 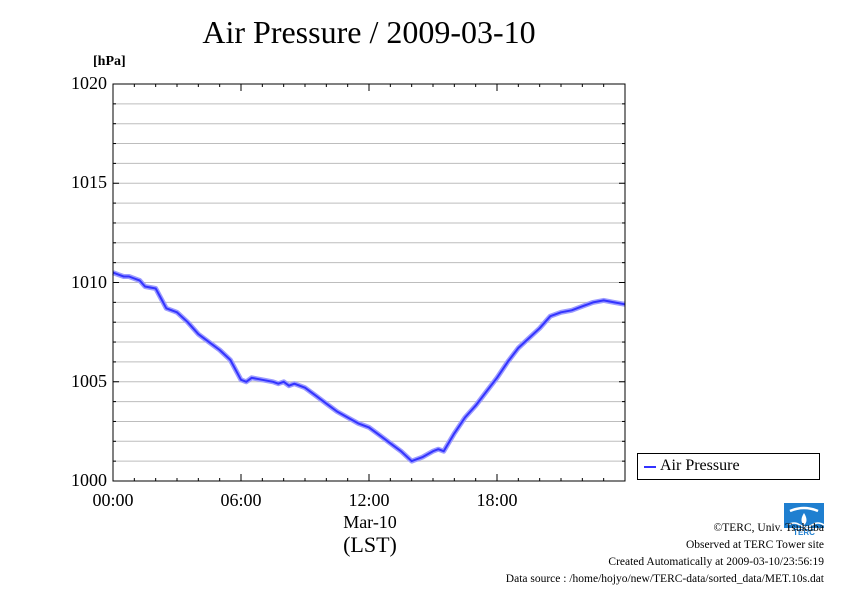 I want to click on legend-label: Air Pressure, so click(x=700, y=465).